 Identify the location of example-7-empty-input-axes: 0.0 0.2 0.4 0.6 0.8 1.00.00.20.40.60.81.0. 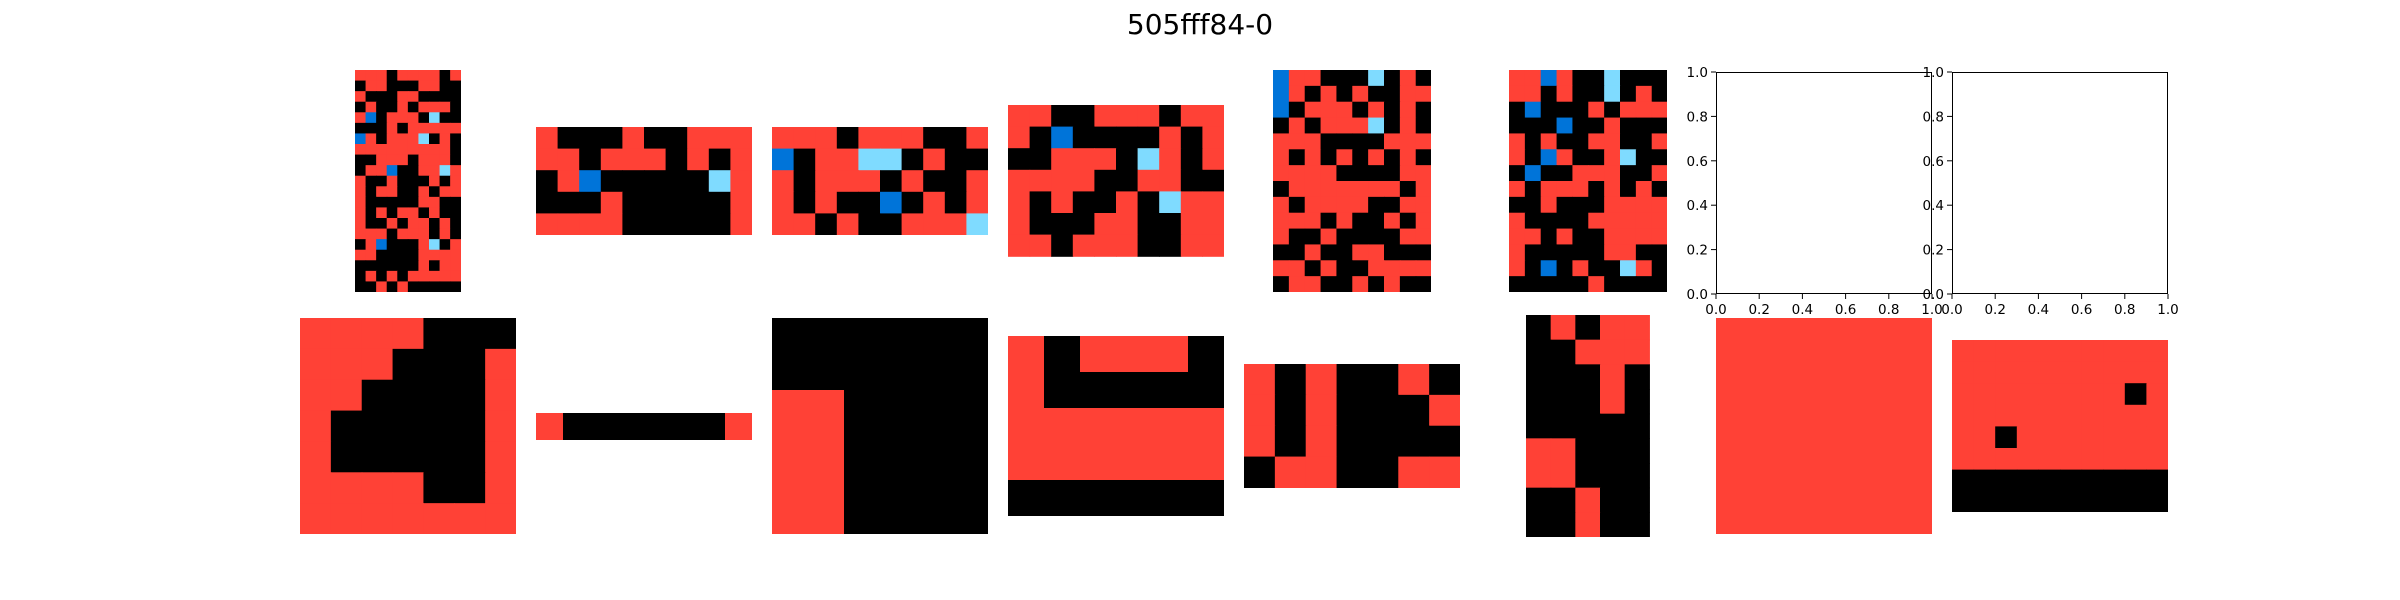
(1815, 191).